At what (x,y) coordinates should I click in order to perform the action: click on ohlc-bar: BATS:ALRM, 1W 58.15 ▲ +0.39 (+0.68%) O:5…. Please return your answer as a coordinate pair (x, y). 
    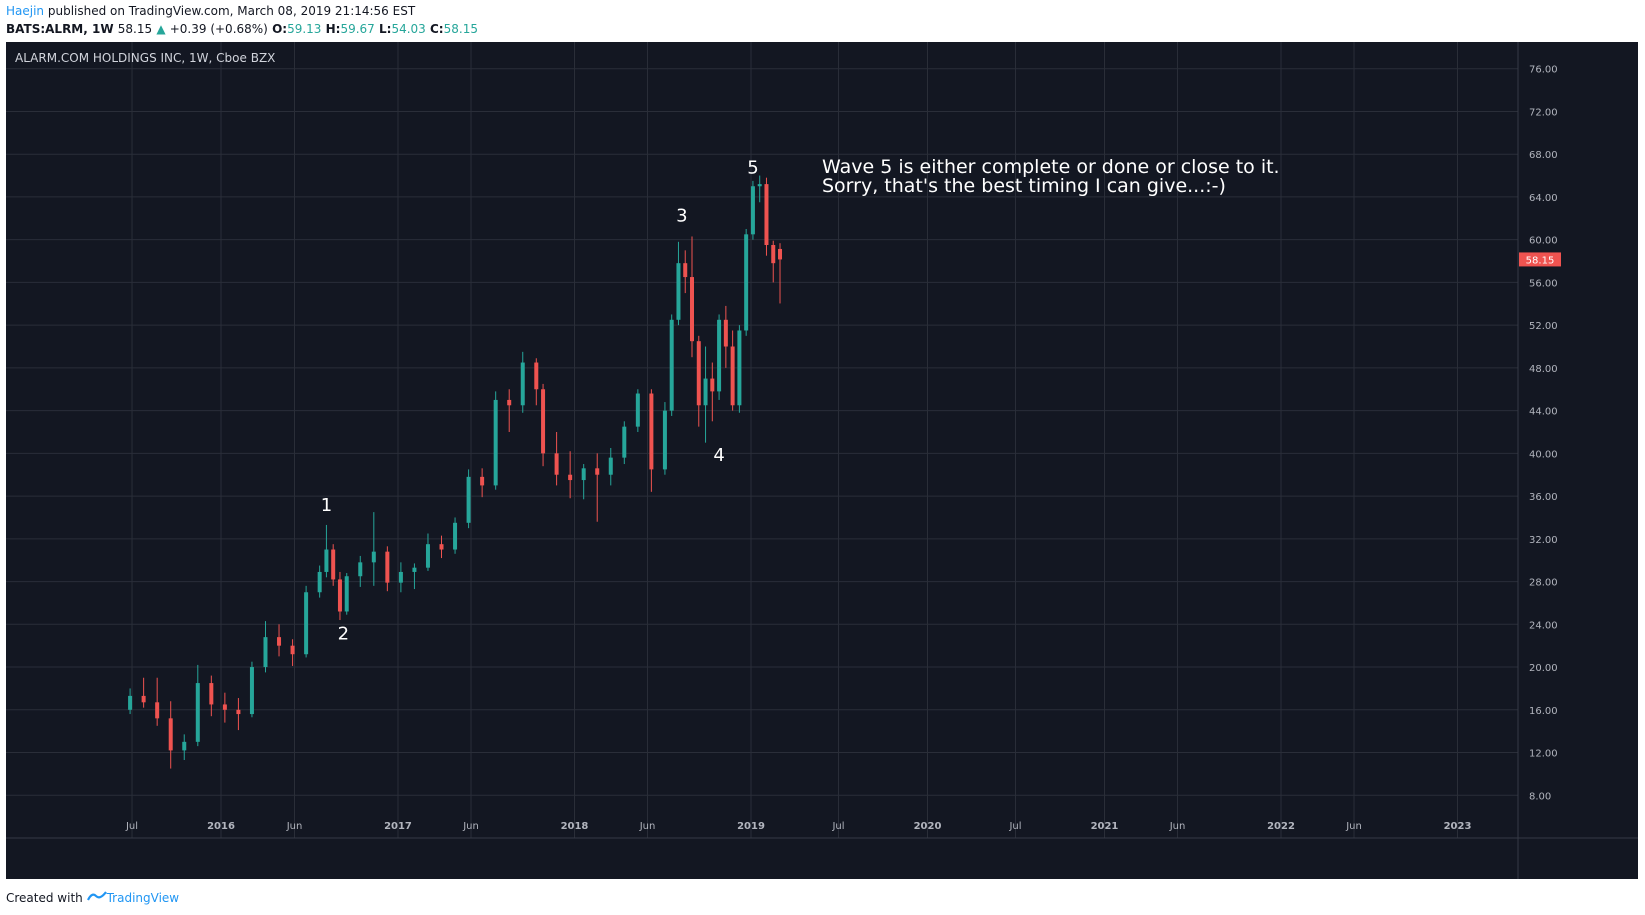
    Looking at the image, I should click on (242, 29).